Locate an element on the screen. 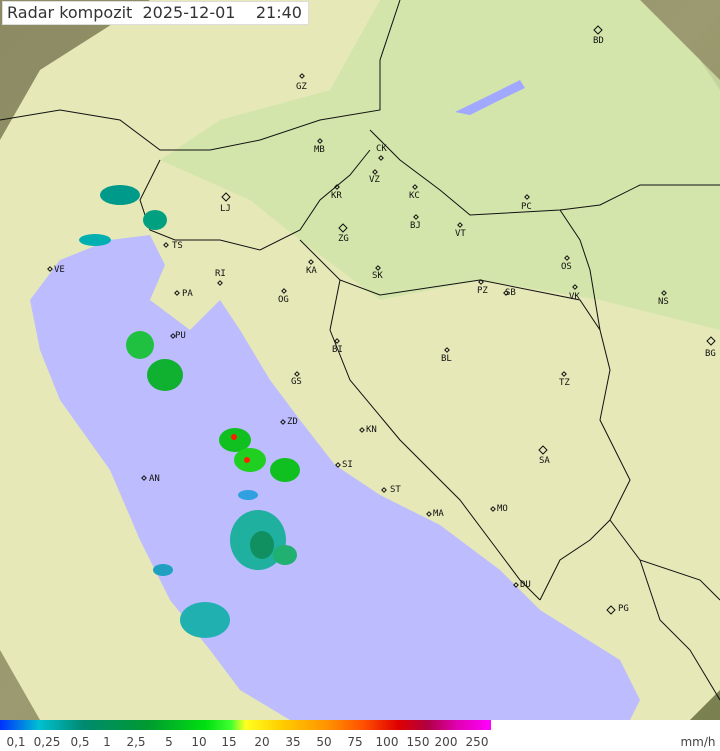  legend-tick: 50 is located at coordinates (324, 742).